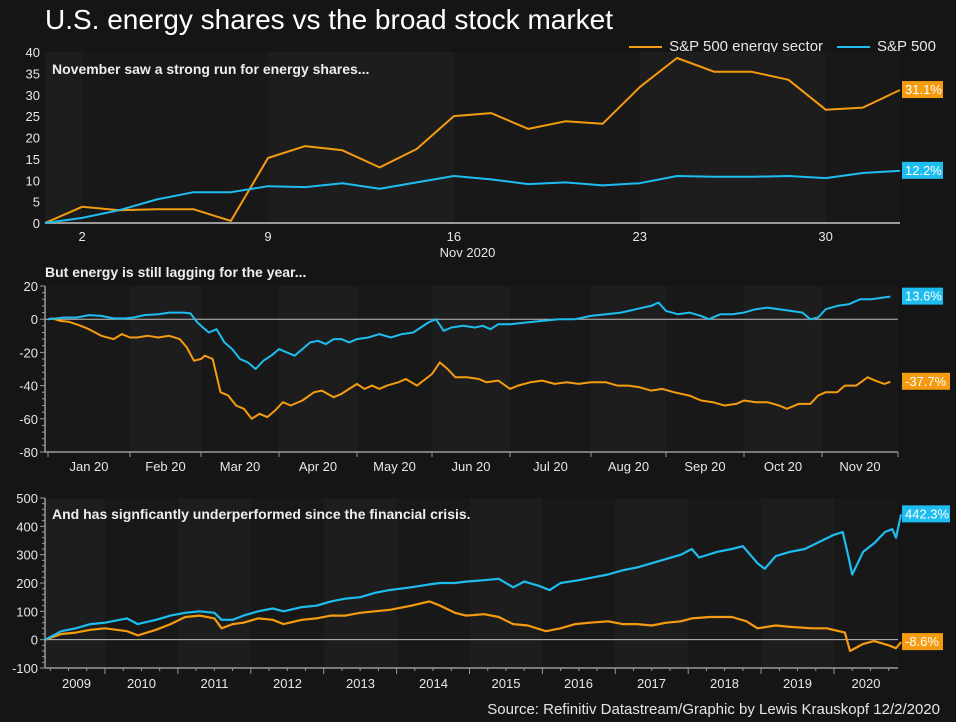  I want to click on panel2-xtick-label: Jan 20, so click(88, 466).